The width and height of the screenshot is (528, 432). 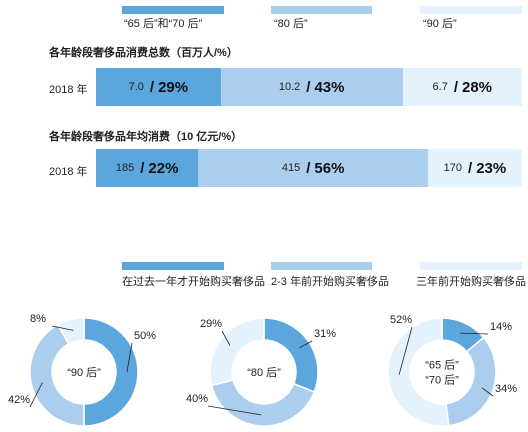 I want to click on bar-value-label: 415, so click(x=291, y=168).